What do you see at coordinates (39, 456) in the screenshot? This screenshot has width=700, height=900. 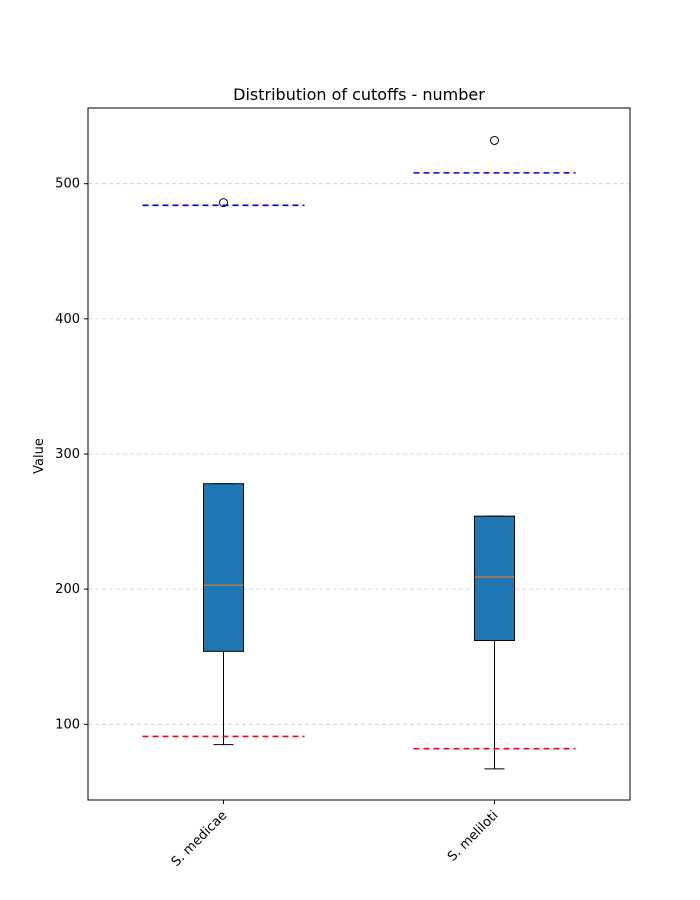 I see `y-axis-label: Value` at bounding box center [39, 456].